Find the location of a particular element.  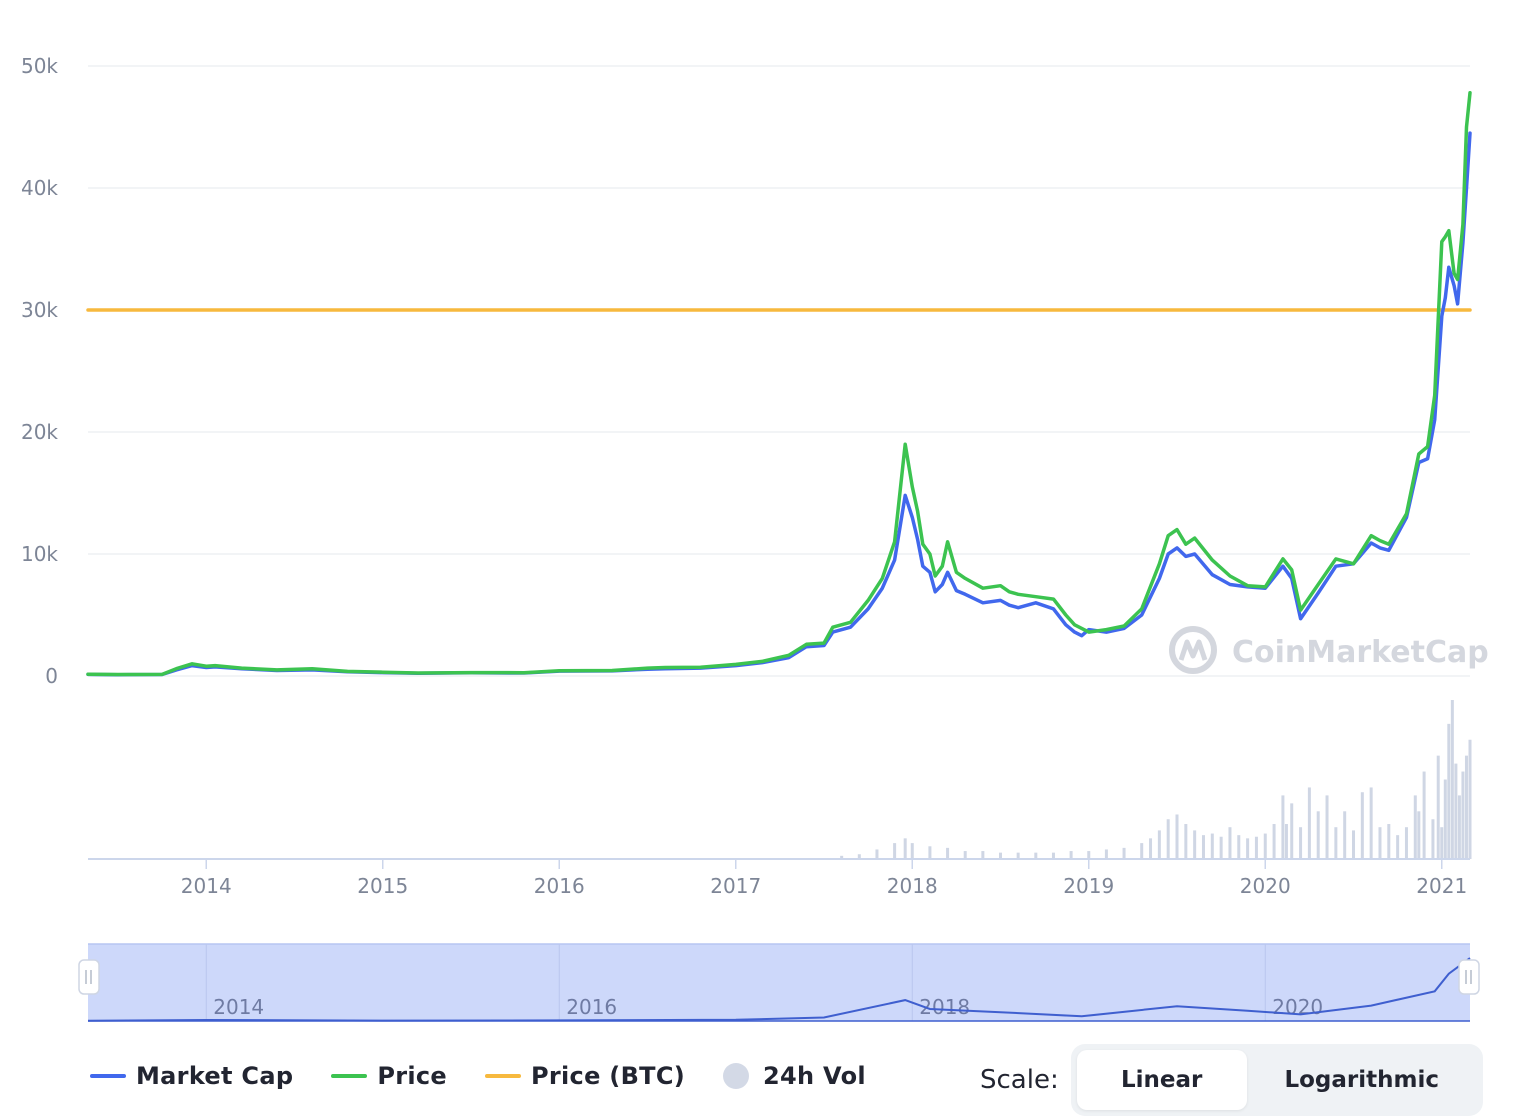

scale-toggle: Linear Logarithmic is located at coordinates (1276, 1080).